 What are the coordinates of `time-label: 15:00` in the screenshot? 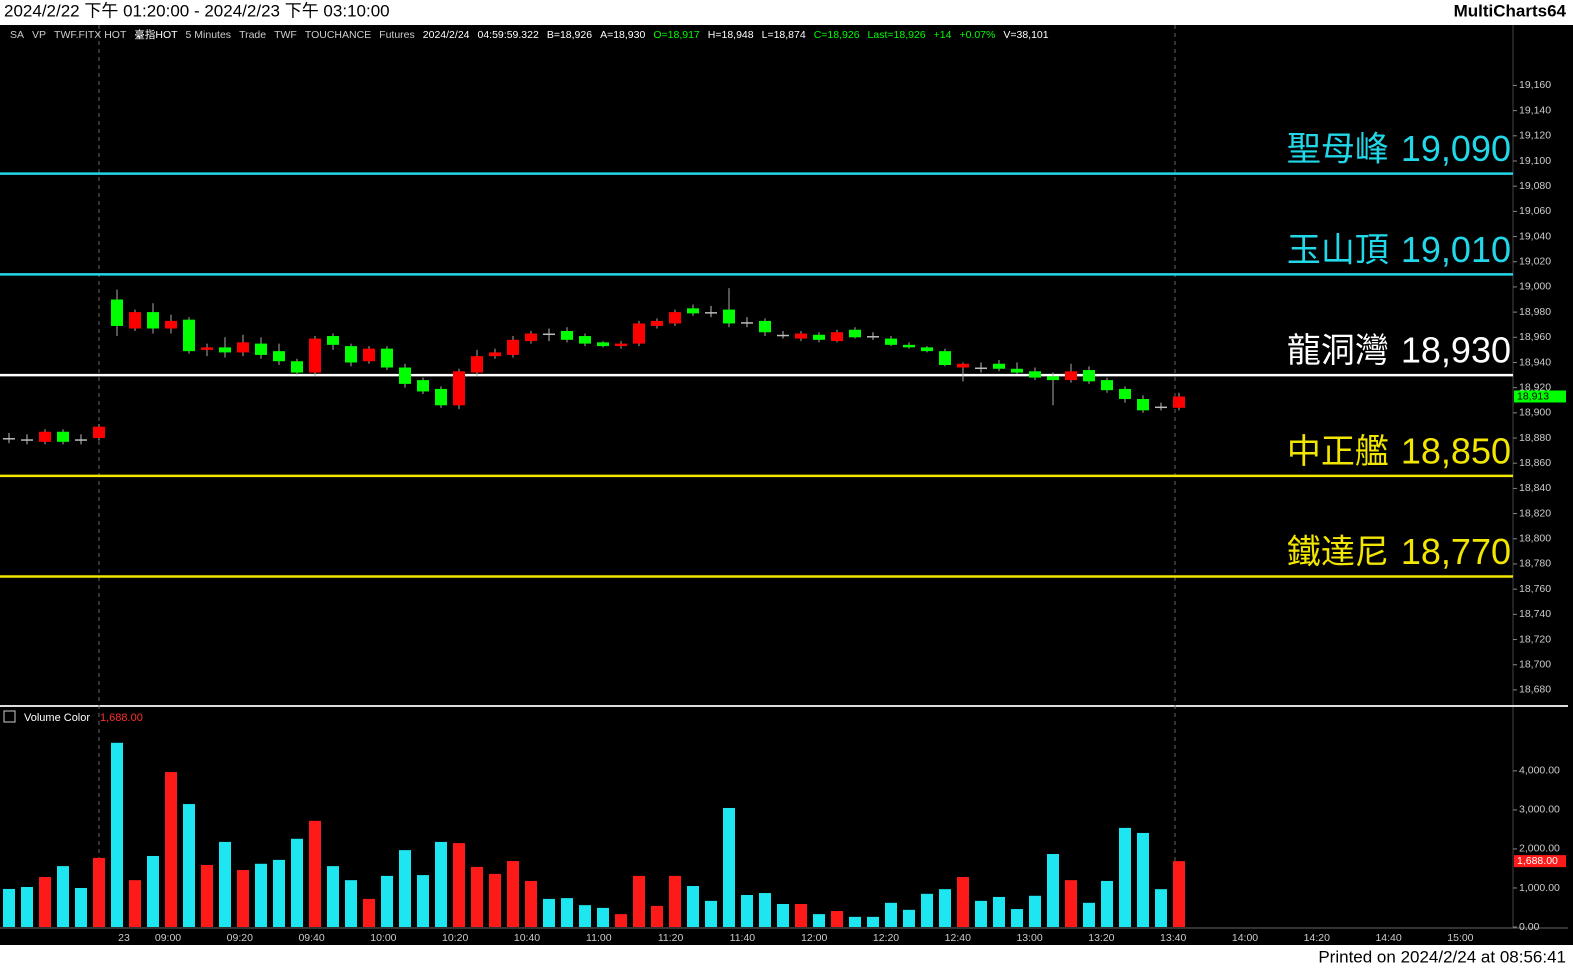 It's located at (1460, 938).